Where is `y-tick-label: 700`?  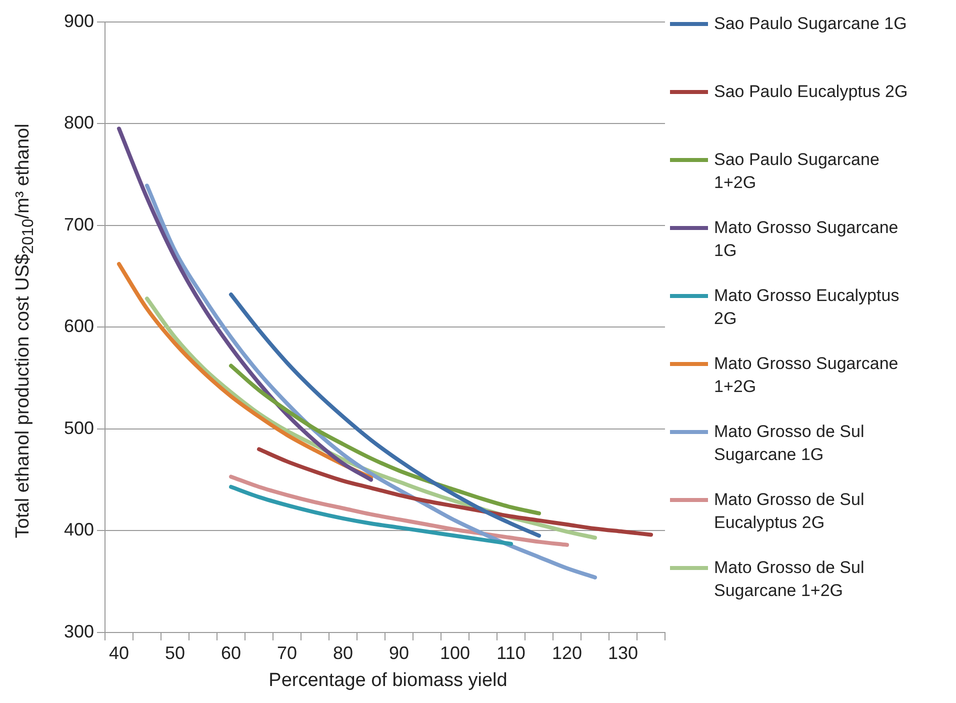 y-tick-label: 700 is located at coordinates (79, 224).